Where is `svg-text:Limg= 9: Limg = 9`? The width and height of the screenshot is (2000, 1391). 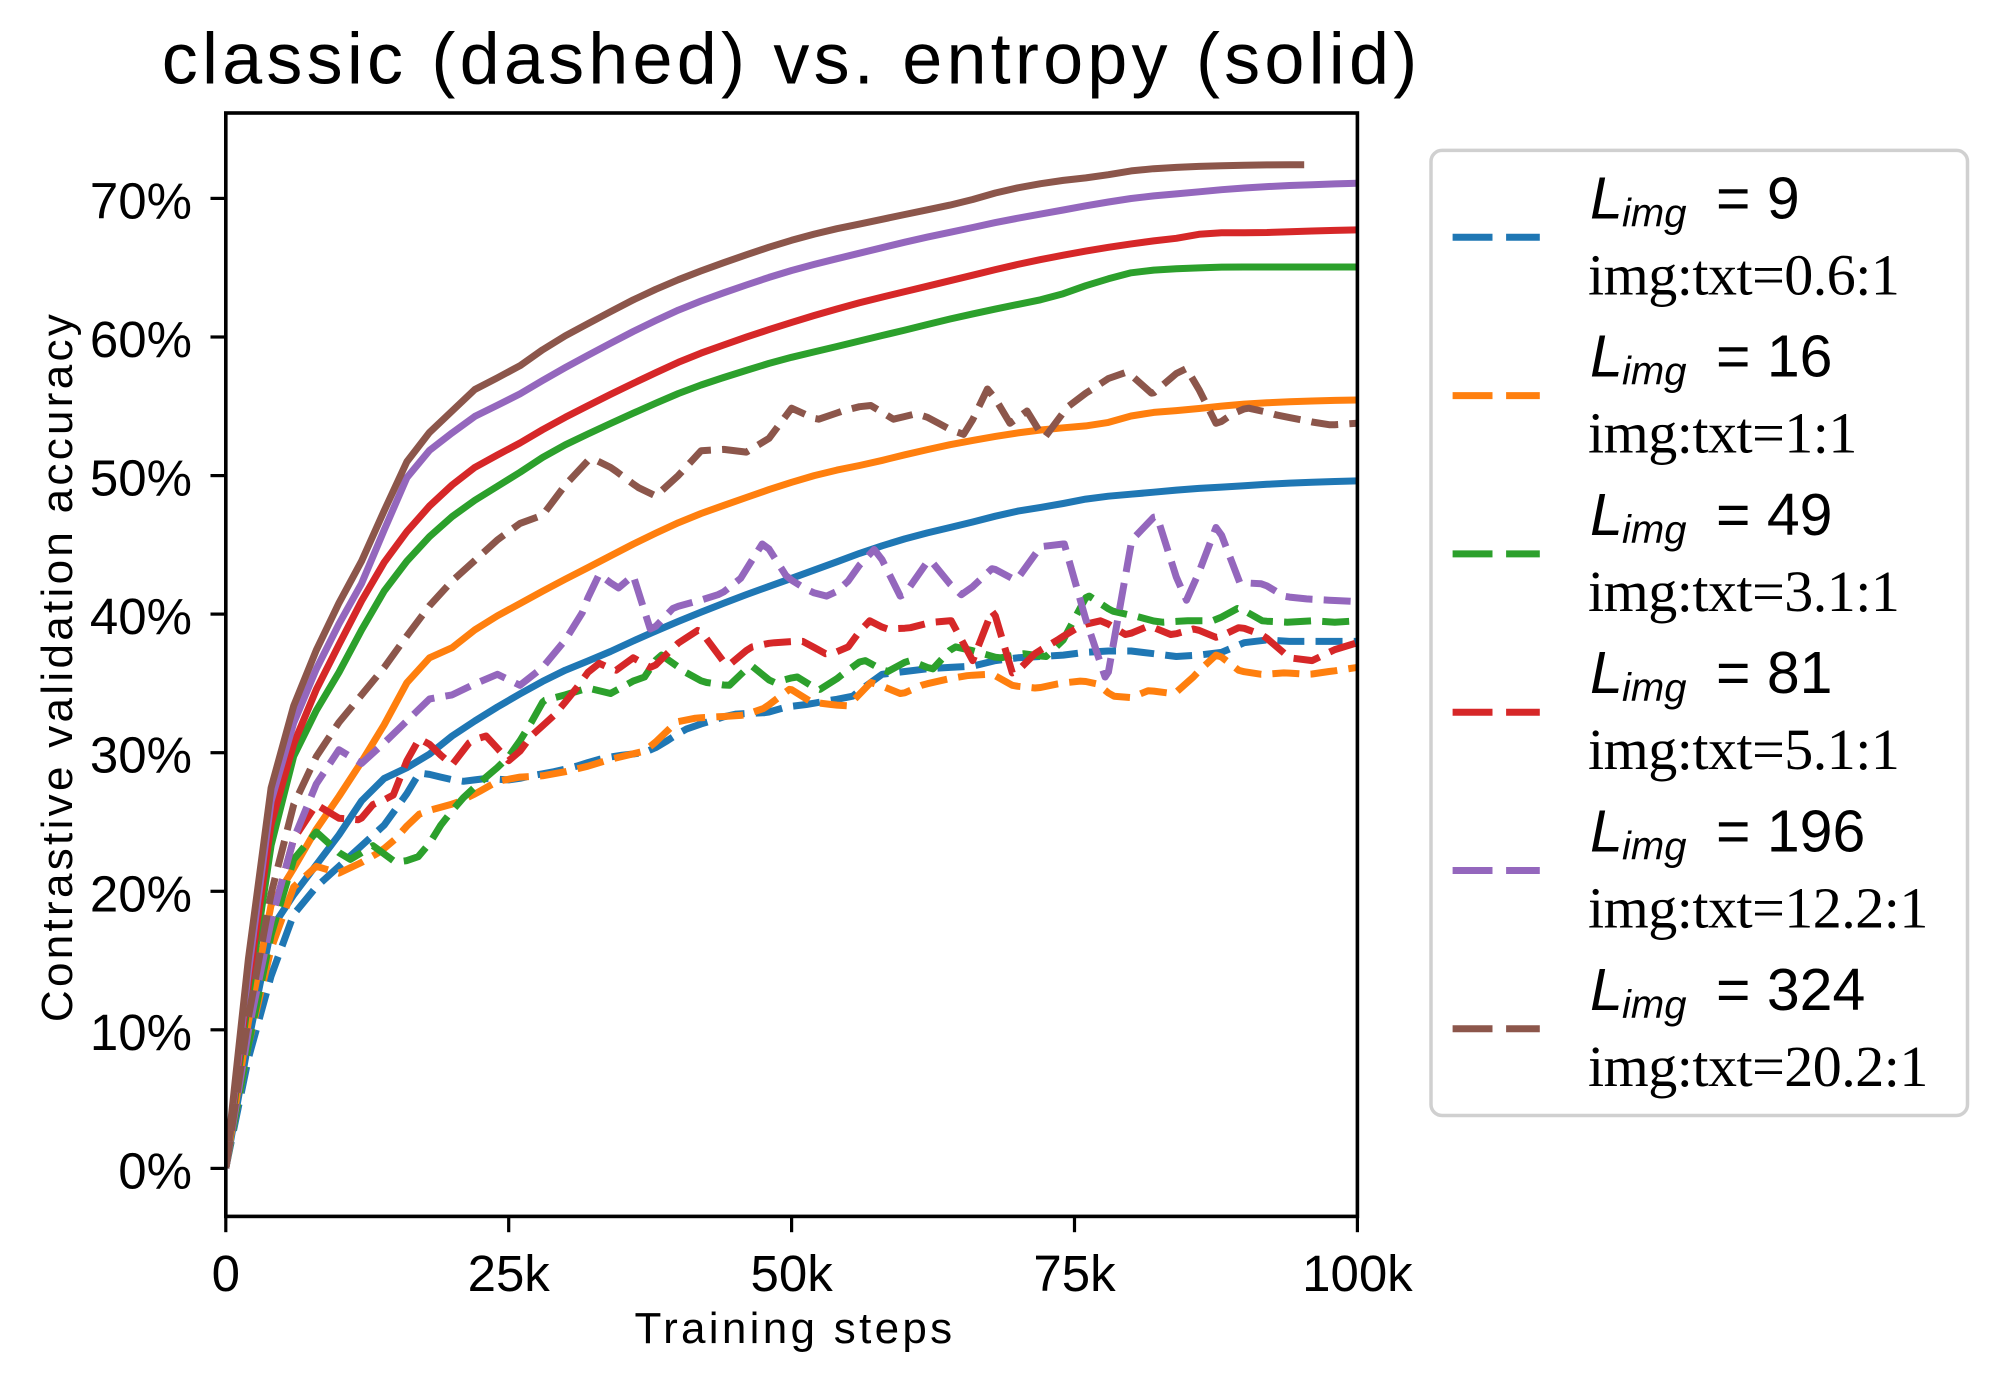
svg-text:Limg= 9: Limg = 9 is located at coordinates (1695, 200).